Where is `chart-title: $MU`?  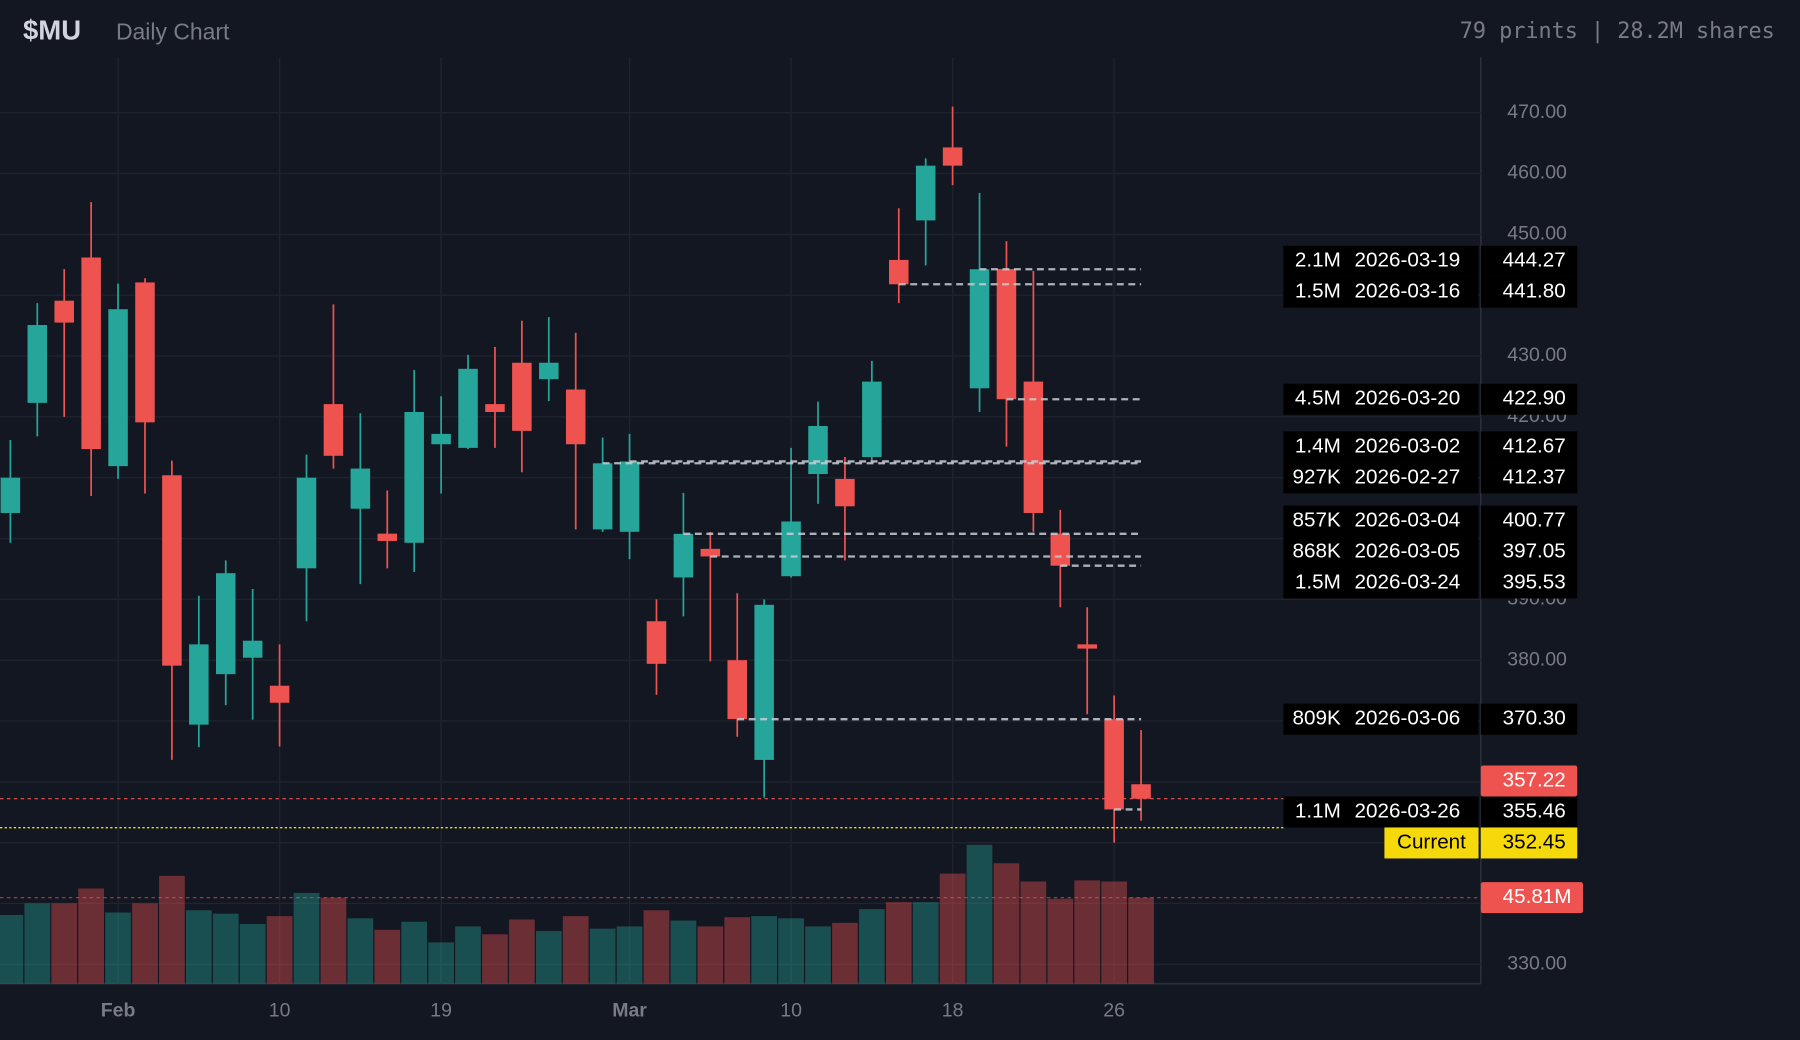
chart-title: $MU is located at coordinates (52, 29).